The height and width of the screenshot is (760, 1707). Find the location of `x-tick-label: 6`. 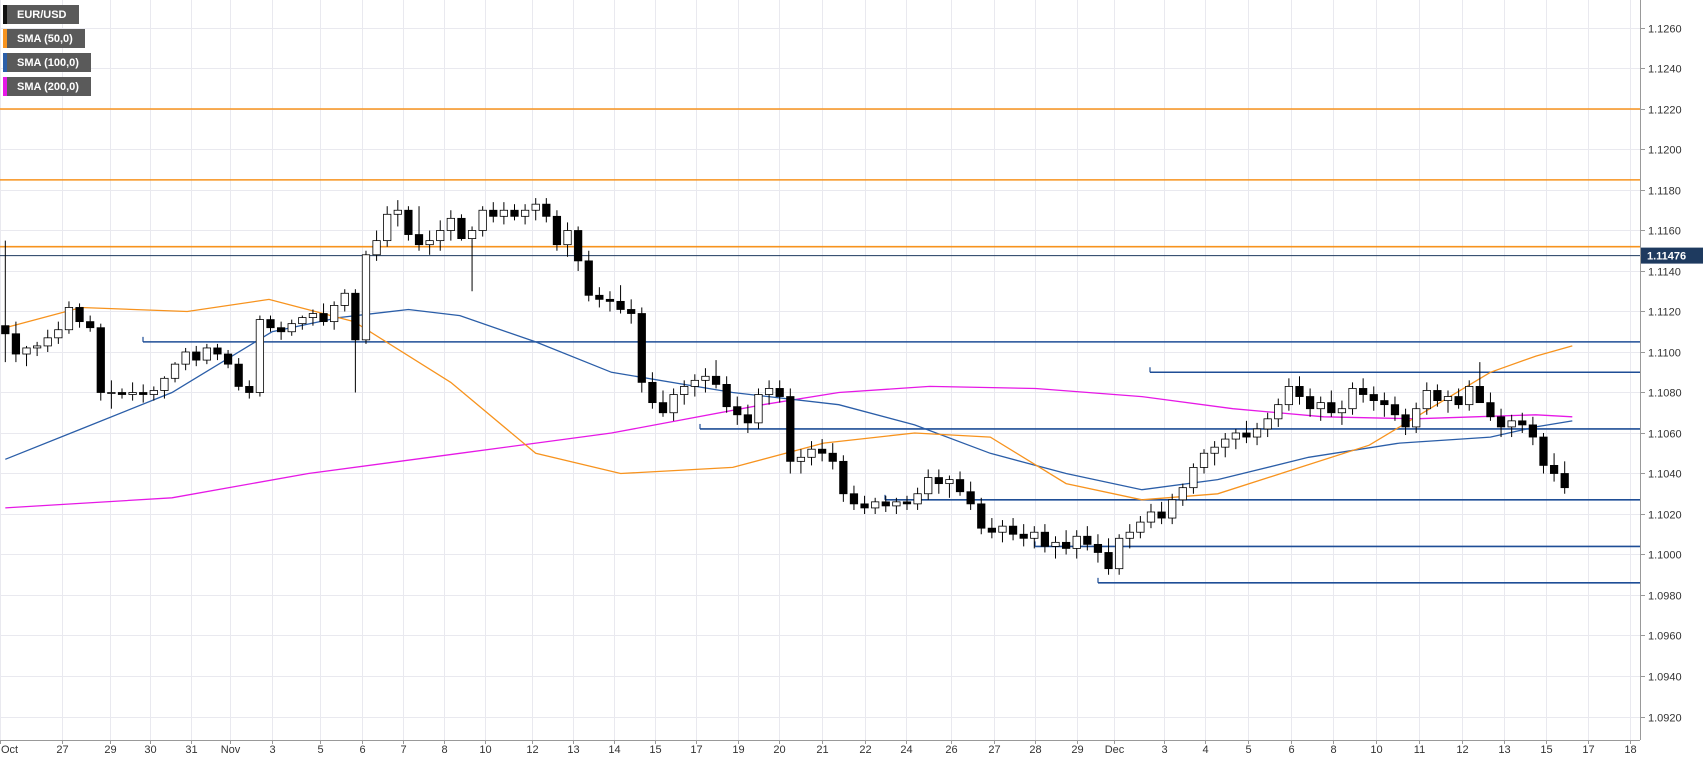

x-tick-label: 6 is located at coordinates (362, 750).